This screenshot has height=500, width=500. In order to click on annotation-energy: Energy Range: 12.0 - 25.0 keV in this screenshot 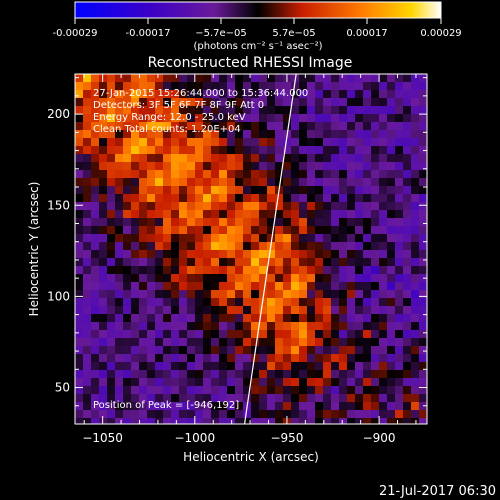, I will do `click(169, 117)`.